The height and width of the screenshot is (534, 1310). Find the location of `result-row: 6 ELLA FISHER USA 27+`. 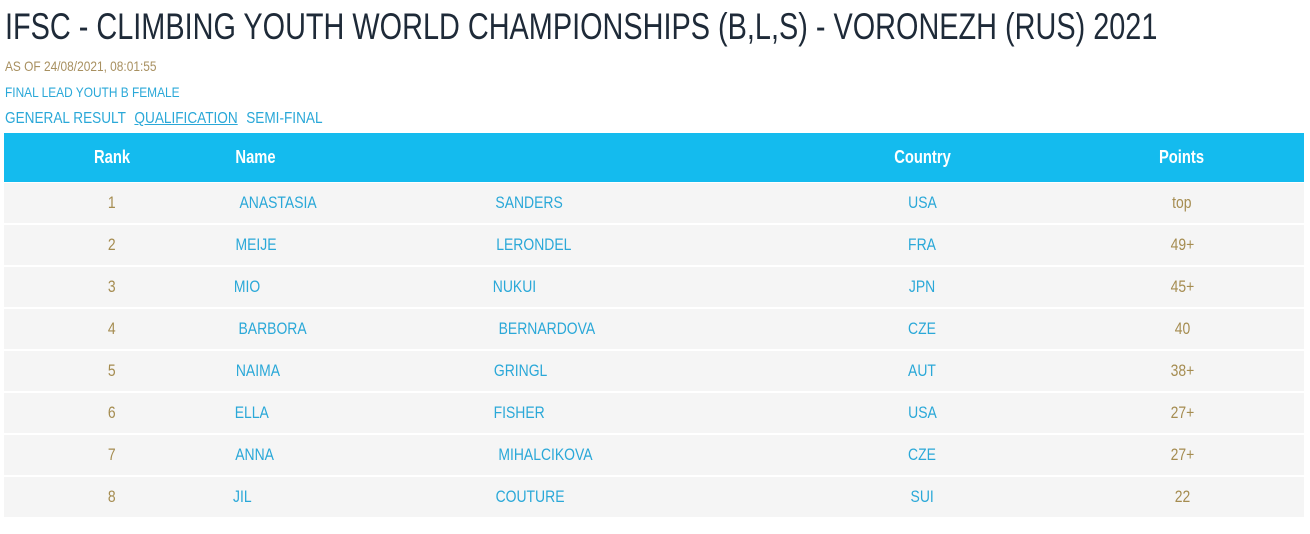

result-row: 6 ELLA FISHER USA 27+ is located at coordinates (654, 413).